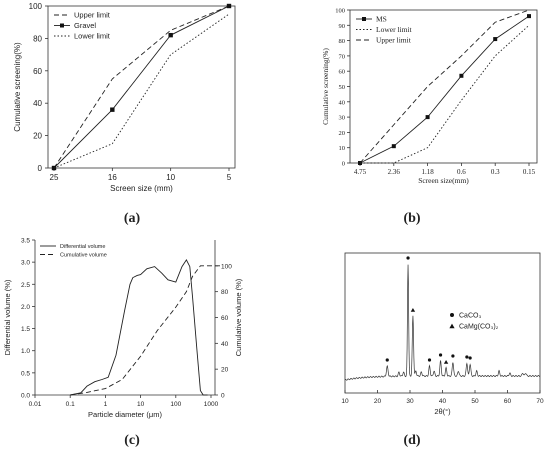 Image resolution: width=550 pixels, height=450 pixels. I want to click on x-tick-label: 1, so click(106, 404).